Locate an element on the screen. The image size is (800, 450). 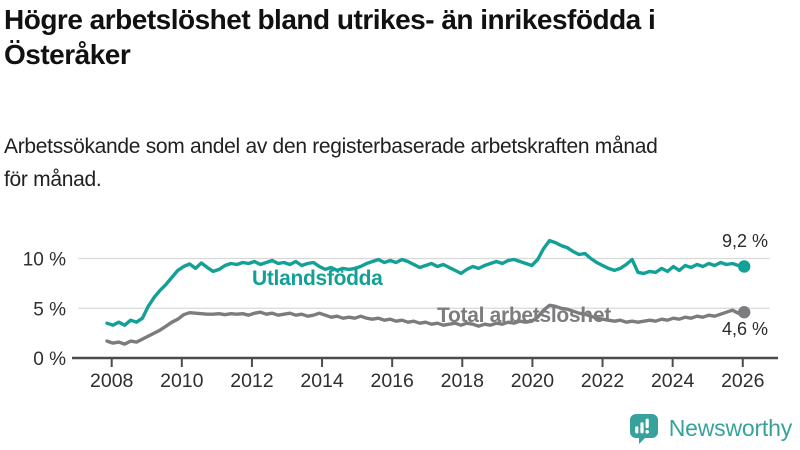
page-title-line-2: Österåker is located at coordinates (67, 54).